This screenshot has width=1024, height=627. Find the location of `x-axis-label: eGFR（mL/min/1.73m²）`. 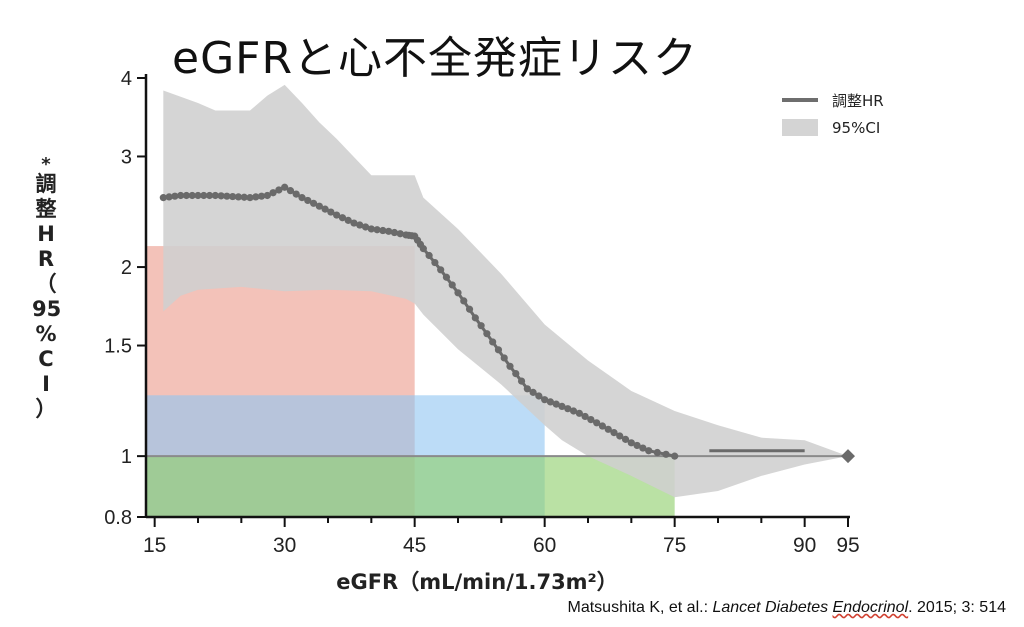

x-axis-label: eGFR（mL/min/1.73m²） is located at coordinates (477, 582).